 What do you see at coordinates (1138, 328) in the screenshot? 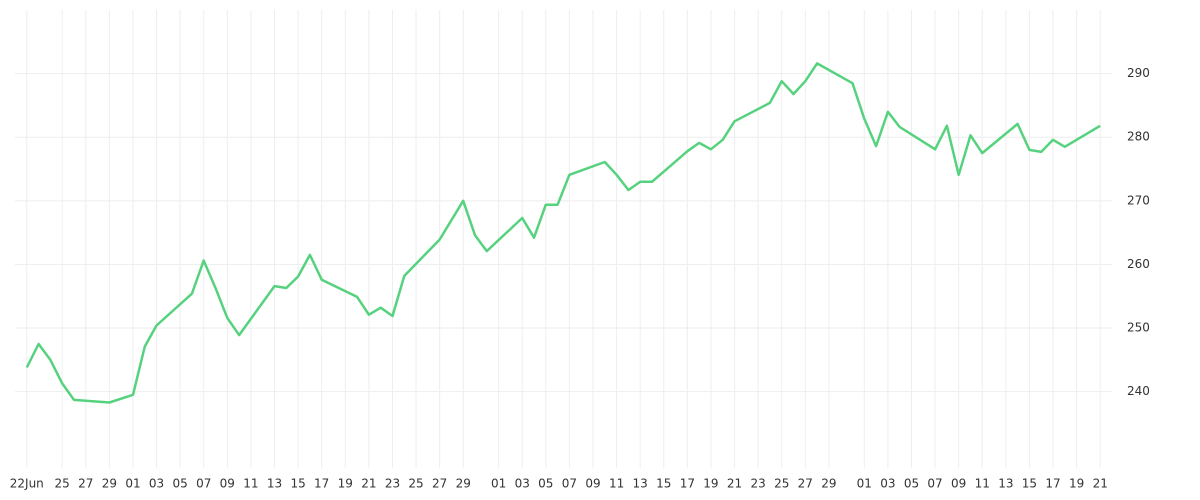
I see `y-tick-label: 250` at bounding box center [1138, 328].